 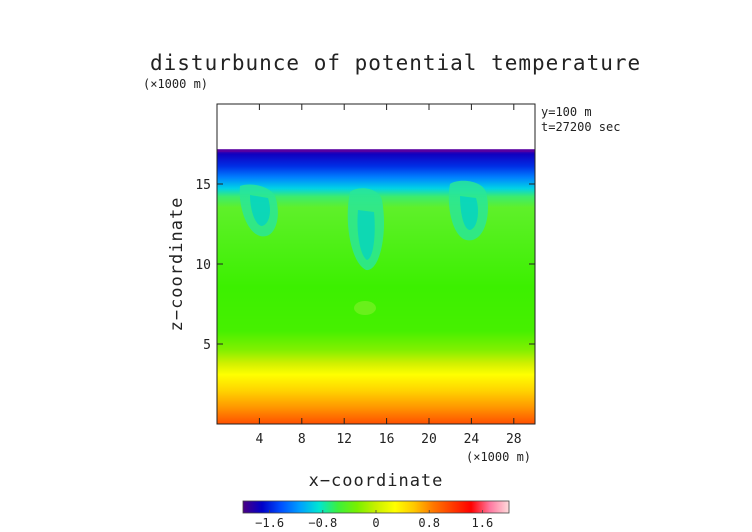 I want to click on annotation-y: y=100 m, so click(x=566, y=112).